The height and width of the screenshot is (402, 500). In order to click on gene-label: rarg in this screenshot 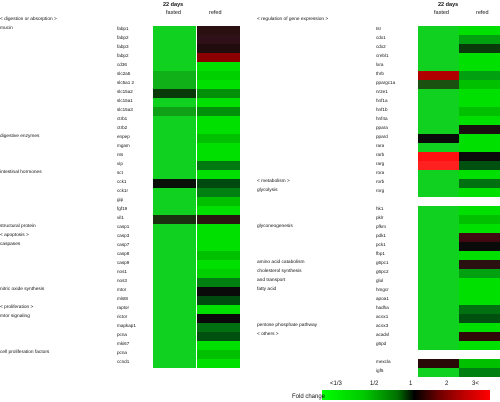, I will do `click(380, 163)`.